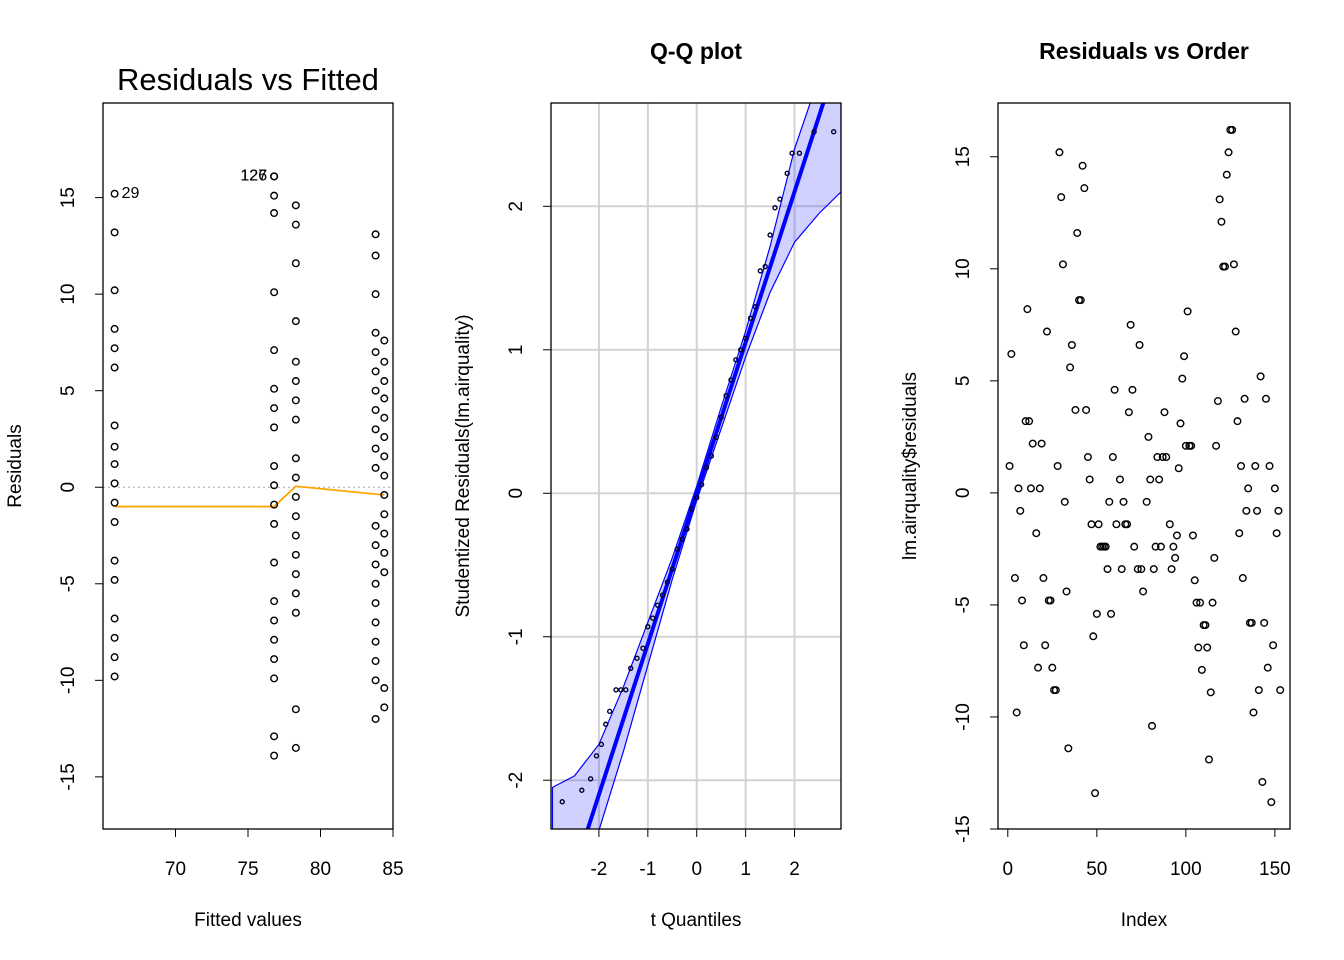 Image resolution: width=1344 pixels, height=960 pixels. I want to click on x-axis-label: Fitted values, so click(248, 920).